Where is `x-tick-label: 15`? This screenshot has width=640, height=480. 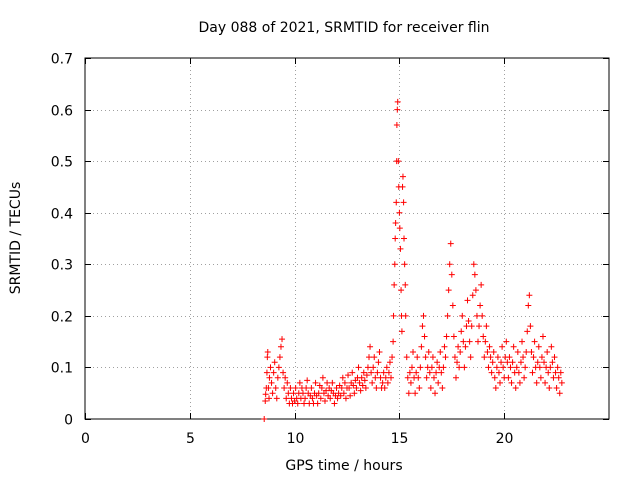
x-tick-label: 15 is located at coordinates (400, 439).